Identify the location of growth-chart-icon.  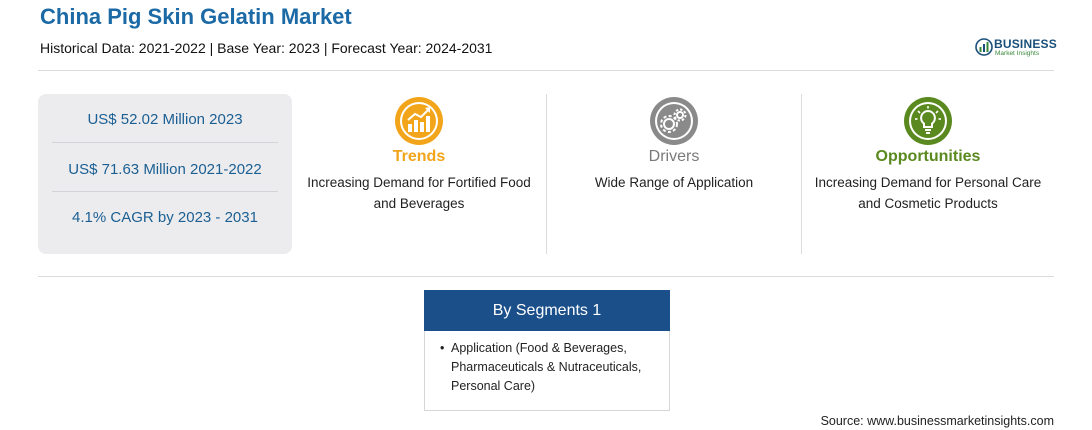
(419, 121).